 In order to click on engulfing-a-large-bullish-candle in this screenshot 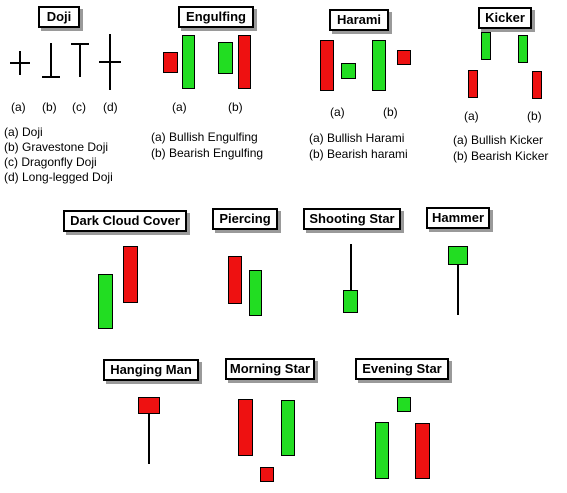, I will do `click(188, 62)`.